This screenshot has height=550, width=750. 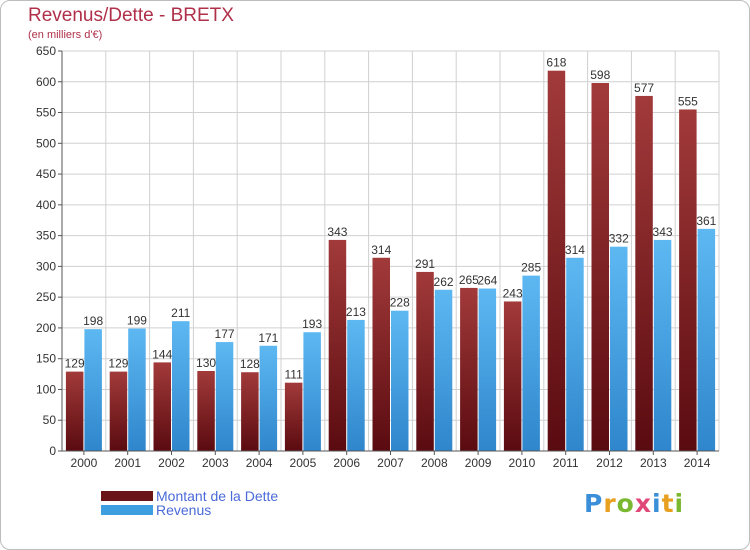 I want to click on bar-revenue-2007, so click(x=400, y=380).